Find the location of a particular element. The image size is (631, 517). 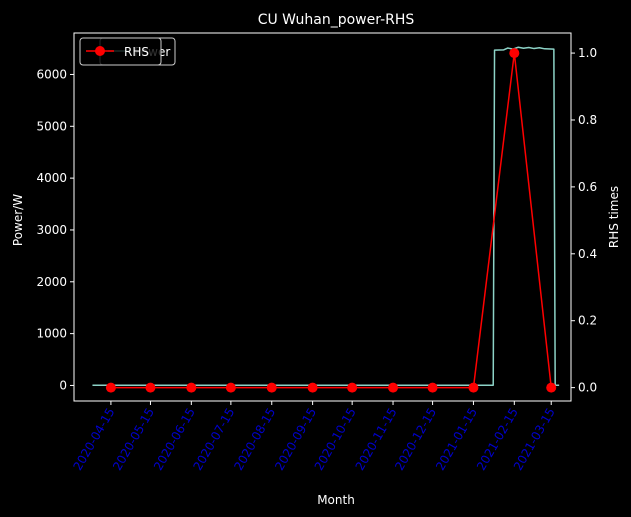

legend-rhs-marker is located at coordinates (100, 51).